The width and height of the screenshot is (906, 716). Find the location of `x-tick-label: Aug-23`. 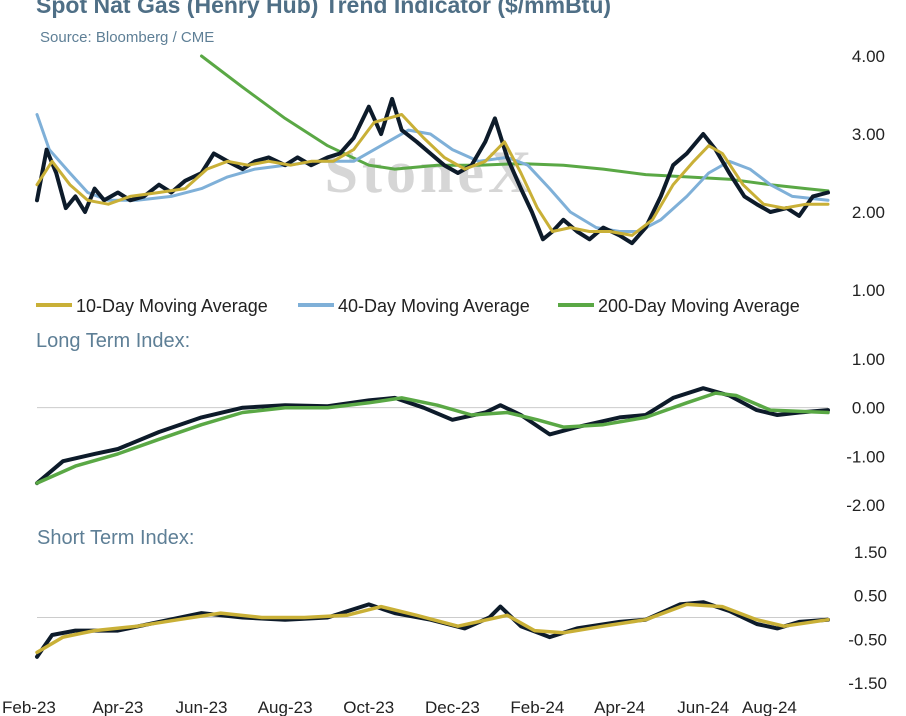

x-tick-label: Aug-23 is located at coordinates (285, 707).